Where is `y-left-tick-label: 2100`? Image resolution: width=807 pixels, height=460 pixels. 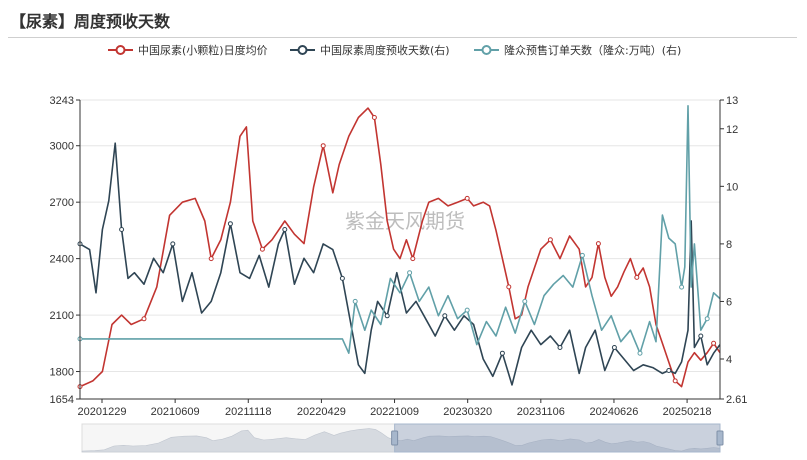 y-left-tick-label: 2100 is located at coordinates (62, 316).